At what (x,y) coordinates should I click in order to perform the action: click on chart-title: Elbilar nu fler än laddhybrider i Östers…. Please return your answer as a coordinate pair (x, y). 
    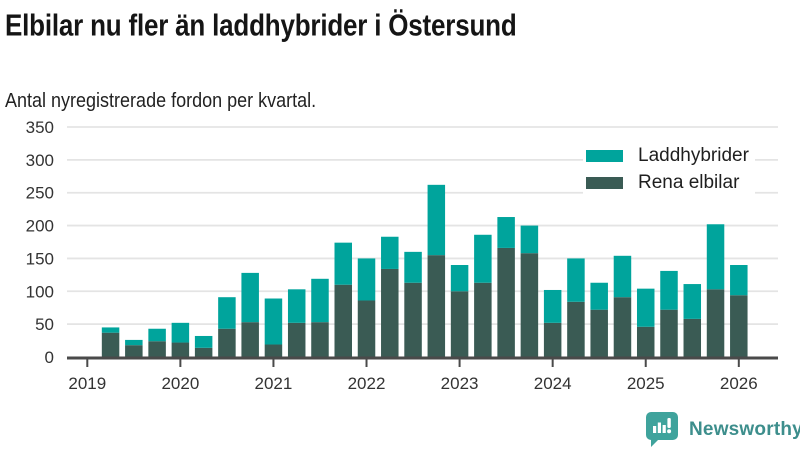
    Looking at the image, I should click on (261, 25).